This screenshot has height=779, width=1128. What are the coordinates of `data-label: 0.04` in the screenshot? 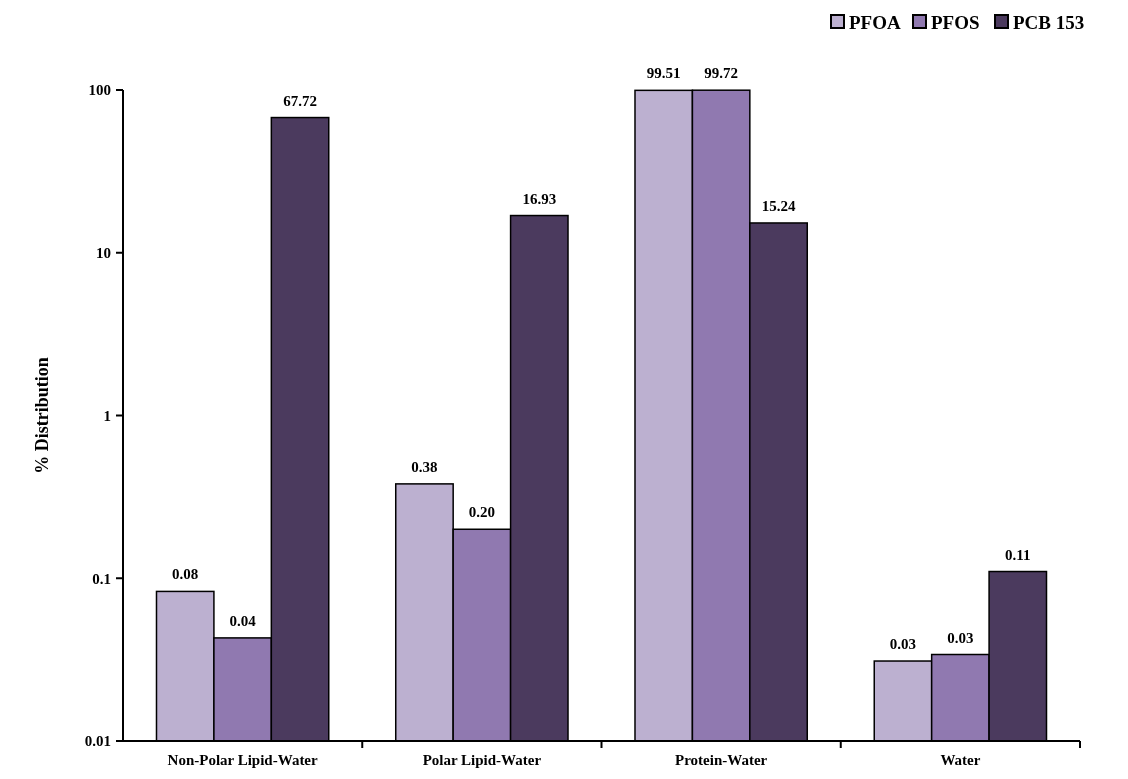 It's located at (243, 620).